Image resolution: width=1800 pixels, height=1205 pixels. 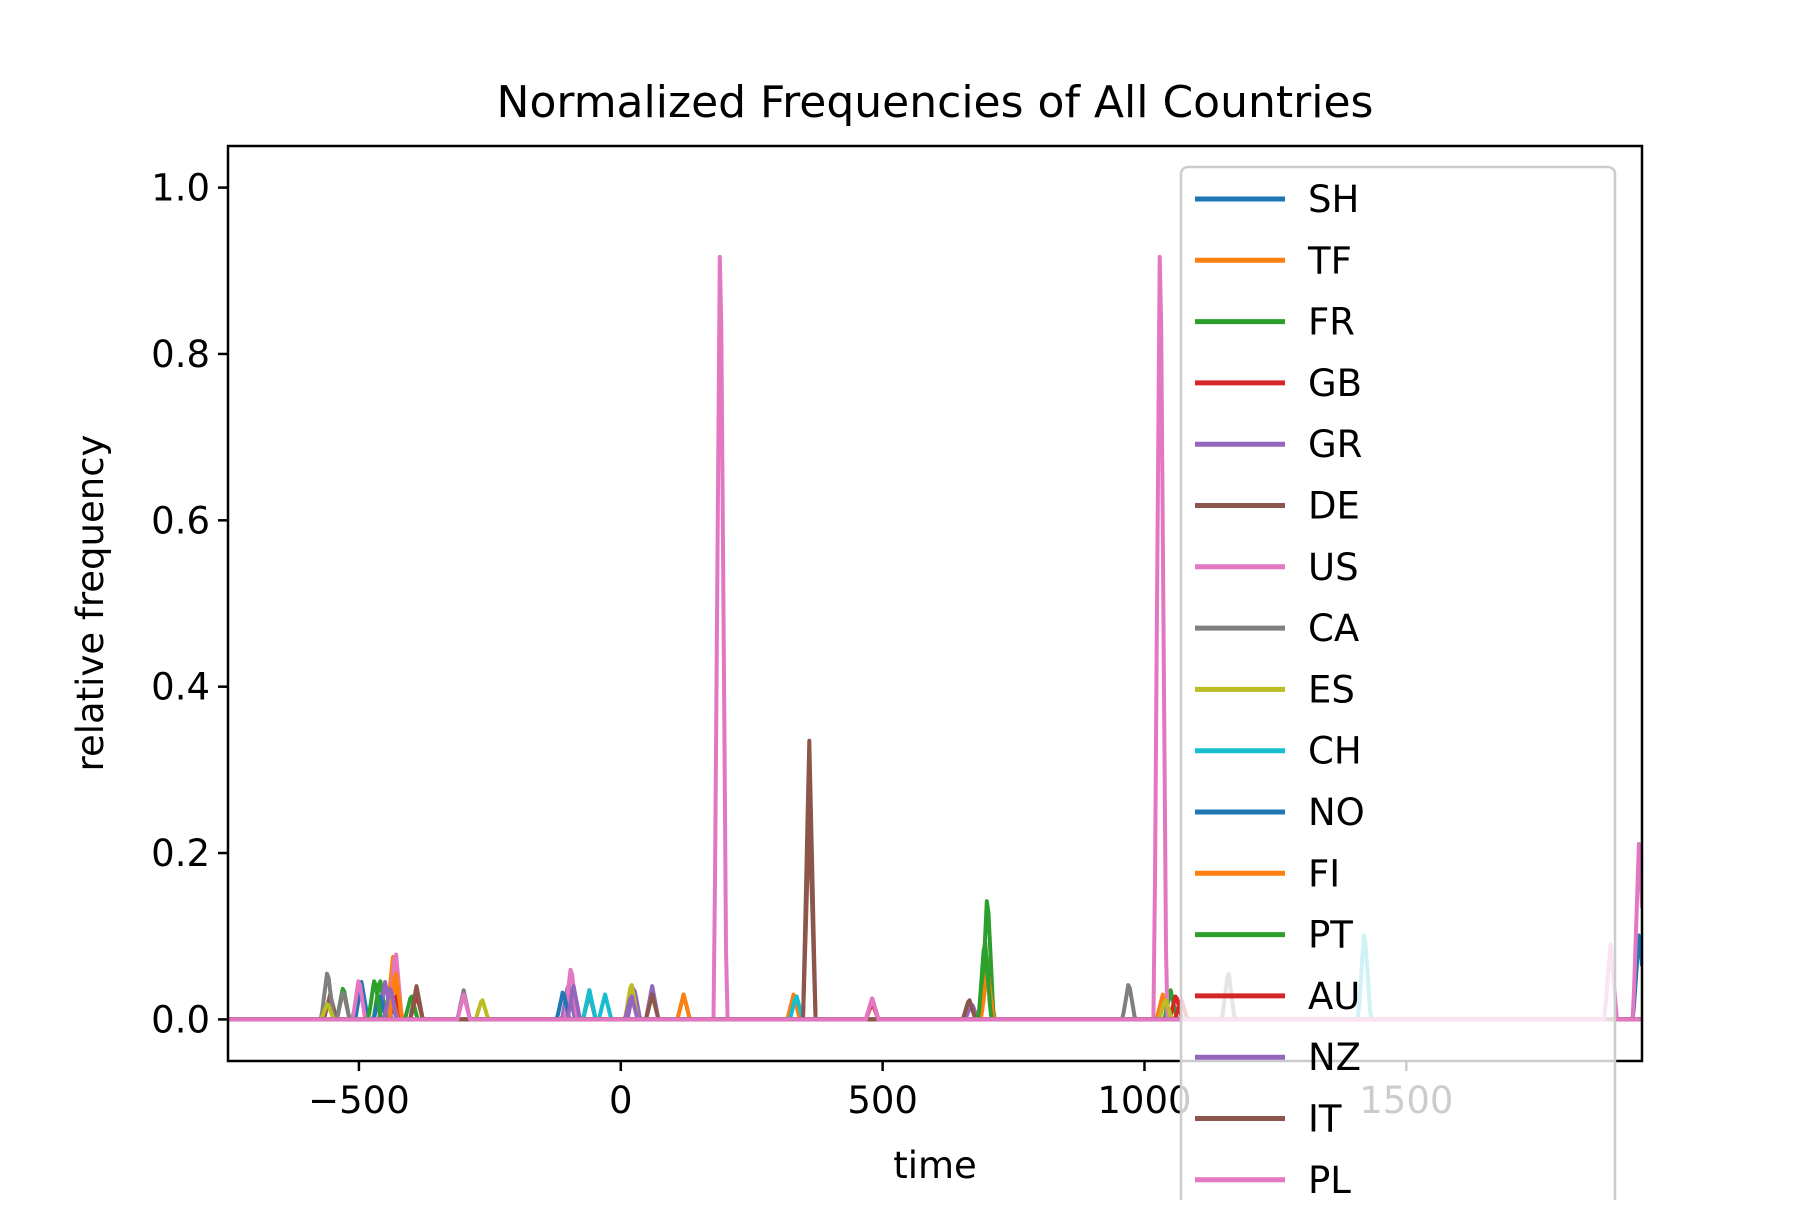 What do you see at coordinates (1335, 444) in the screenshot?
I see `legend-entry-gr: GR` at bounding box center [1335, 444].